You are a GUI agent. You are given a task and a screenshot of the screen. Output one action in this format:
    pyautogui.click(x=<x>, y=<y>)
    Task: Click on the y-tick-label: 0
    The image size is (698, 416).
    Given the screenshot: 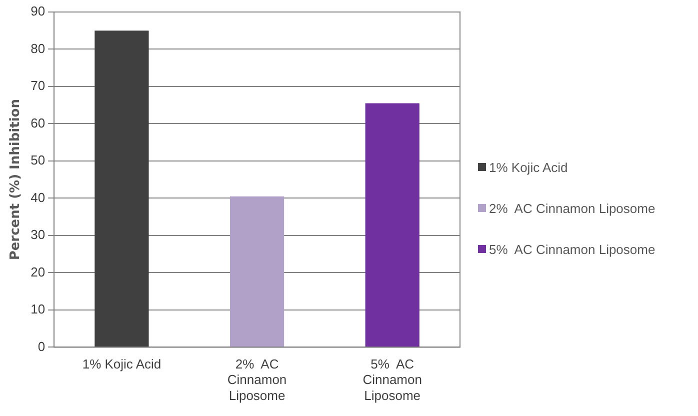 What is the action you would take?
    pyautogui.click(x=42, y=346)
    